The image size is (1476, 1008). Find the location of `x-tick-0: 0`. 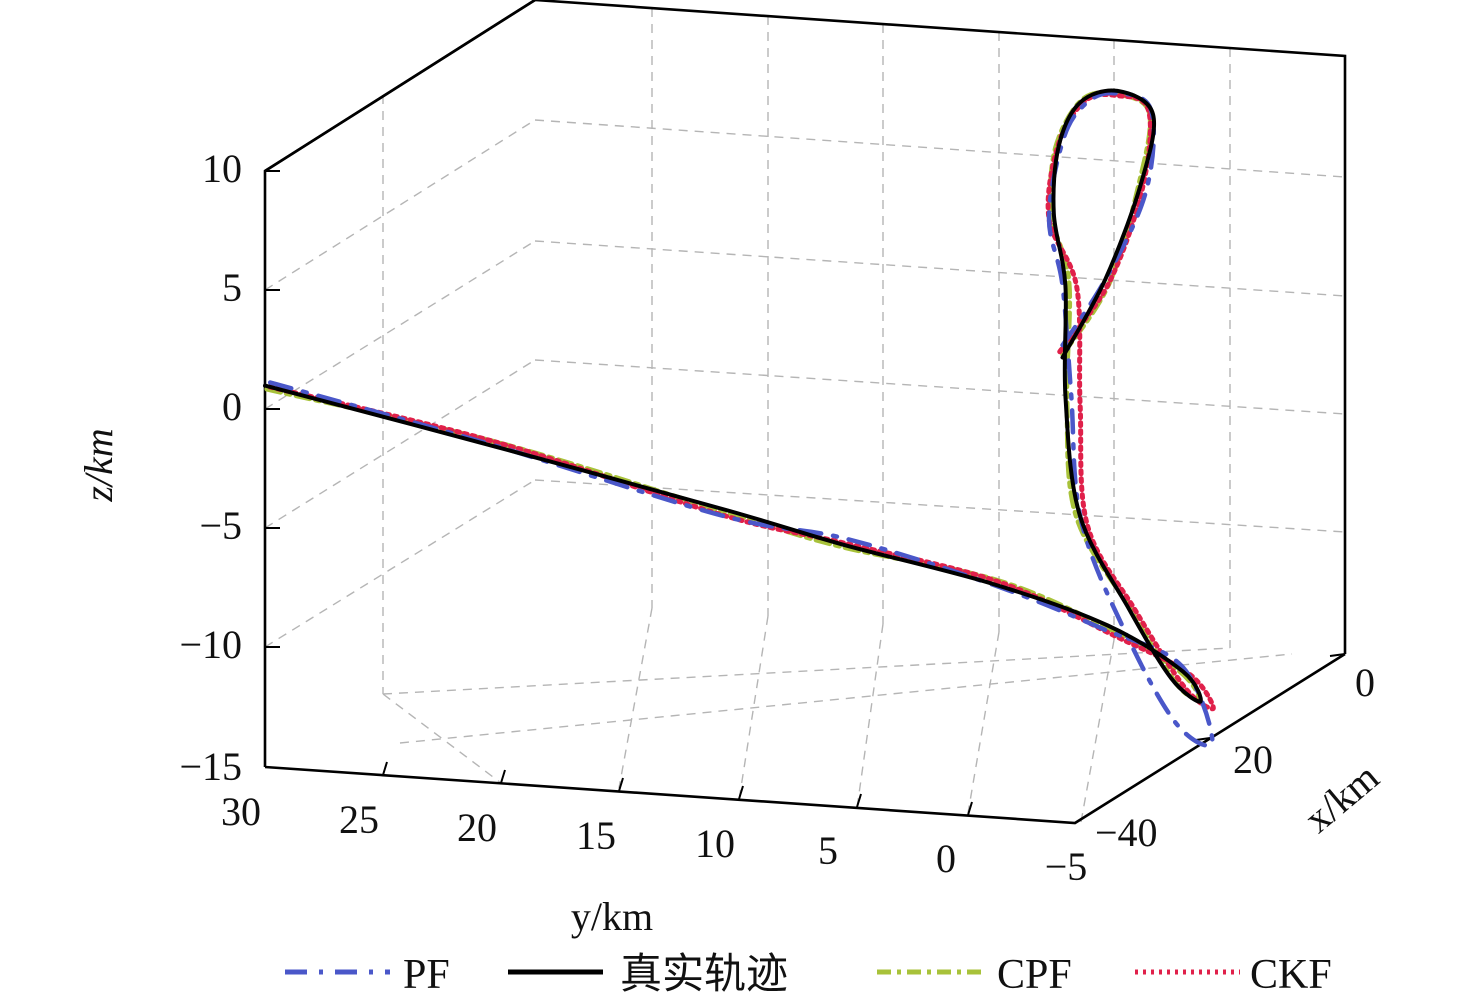

x-tick-0: 0 is located at coordinates (1365, 682).